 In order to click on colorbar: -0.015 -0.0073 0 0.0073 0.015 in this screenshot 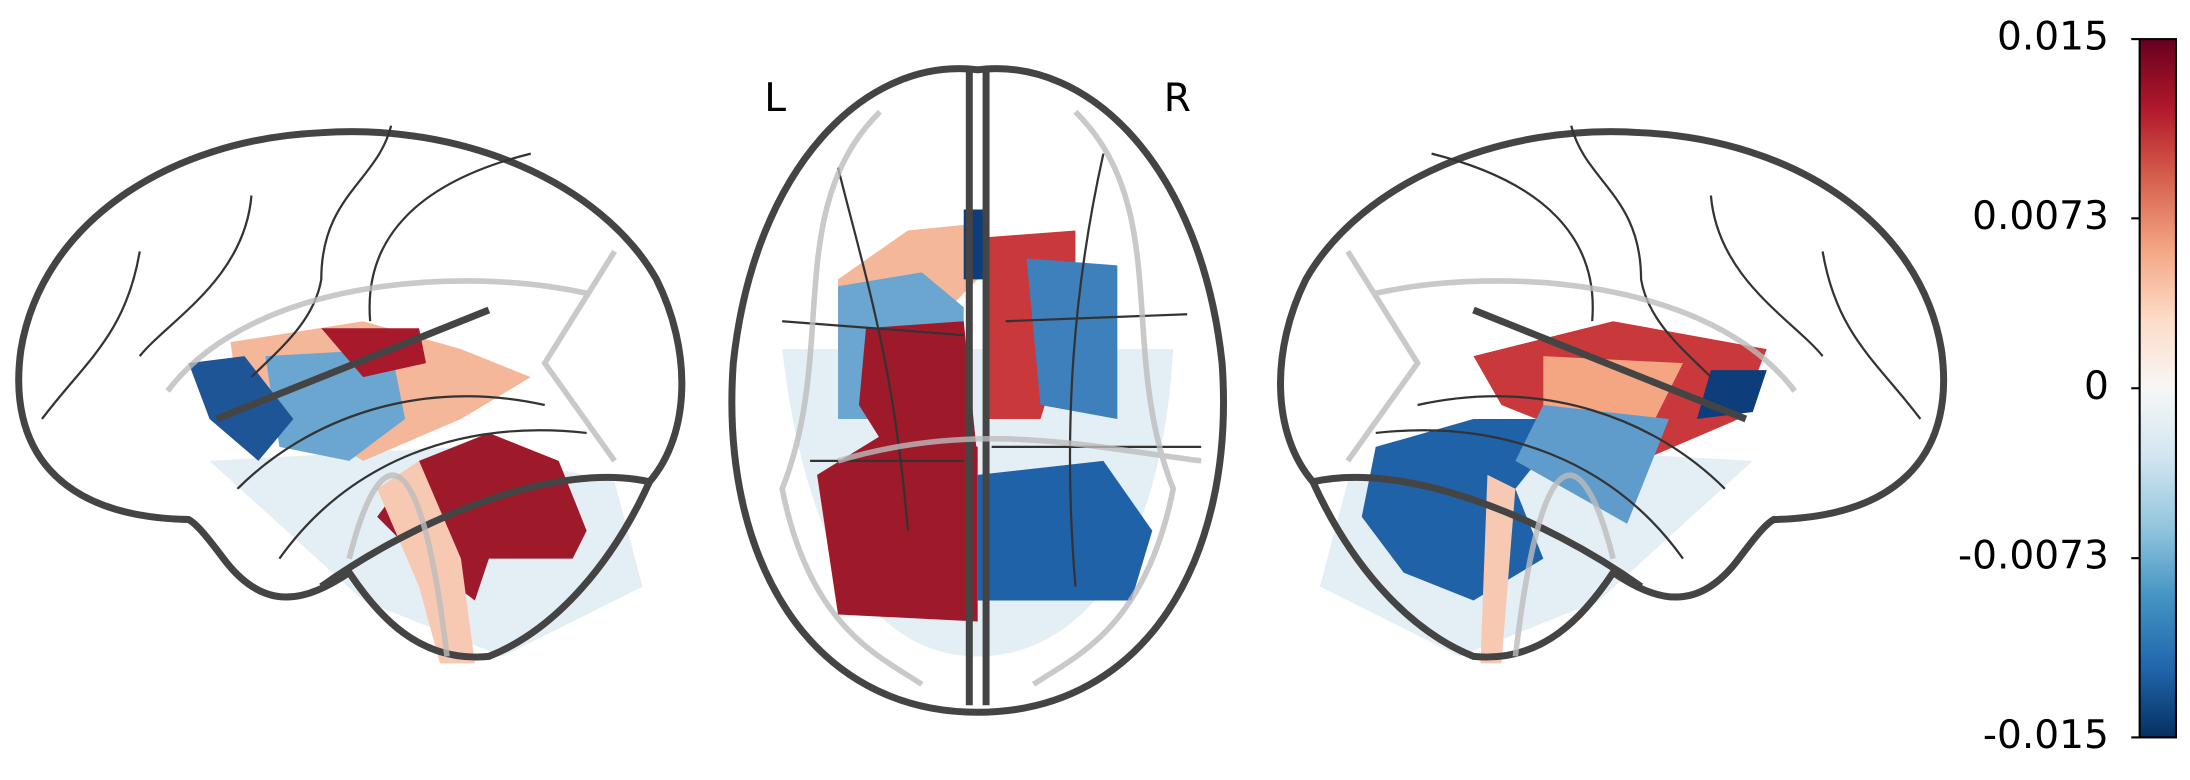, I will do `click(2068, 386)`.